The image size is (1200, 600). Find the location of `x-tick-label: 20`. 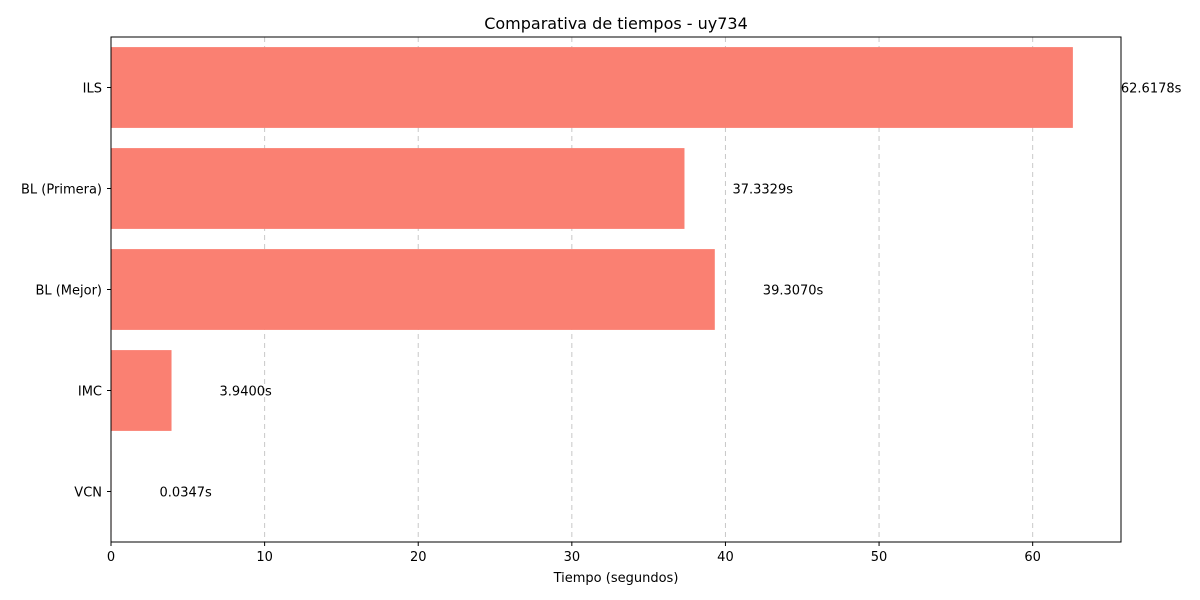

x-tick-label: 20 is located at coordinates (418, 557).